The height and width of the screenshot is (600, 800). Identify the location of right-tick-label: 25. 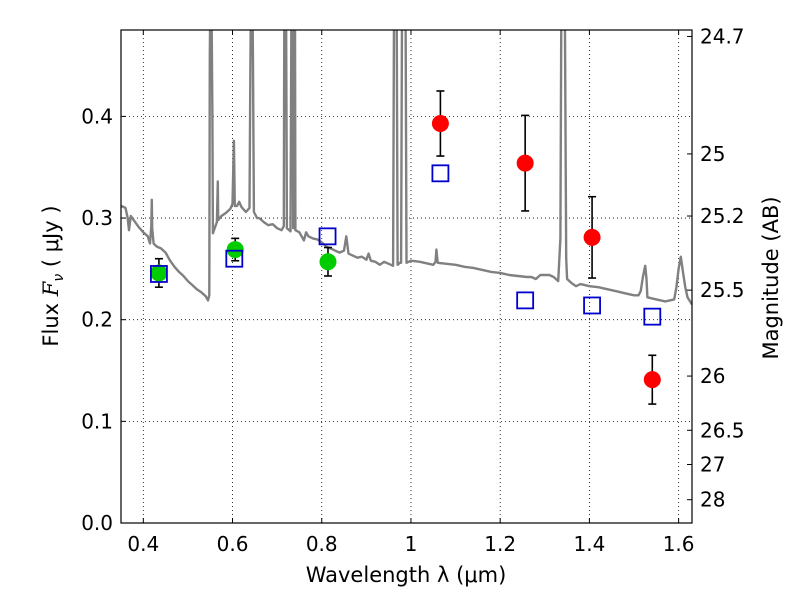
(712, 154).